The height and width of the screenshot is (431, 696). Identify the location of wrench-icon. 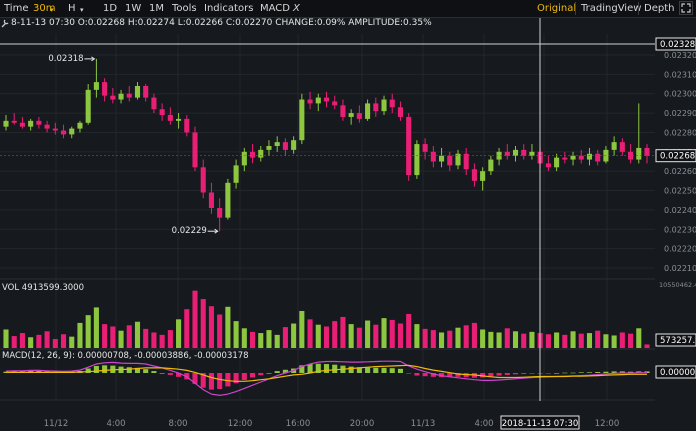
(5, 23).